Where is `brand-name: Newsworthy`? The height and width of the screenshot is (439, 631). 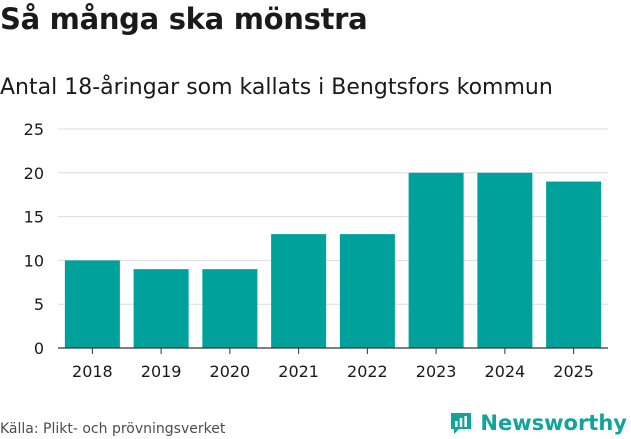
brand-name: Newsworthy is located at coordinates (553, 423).